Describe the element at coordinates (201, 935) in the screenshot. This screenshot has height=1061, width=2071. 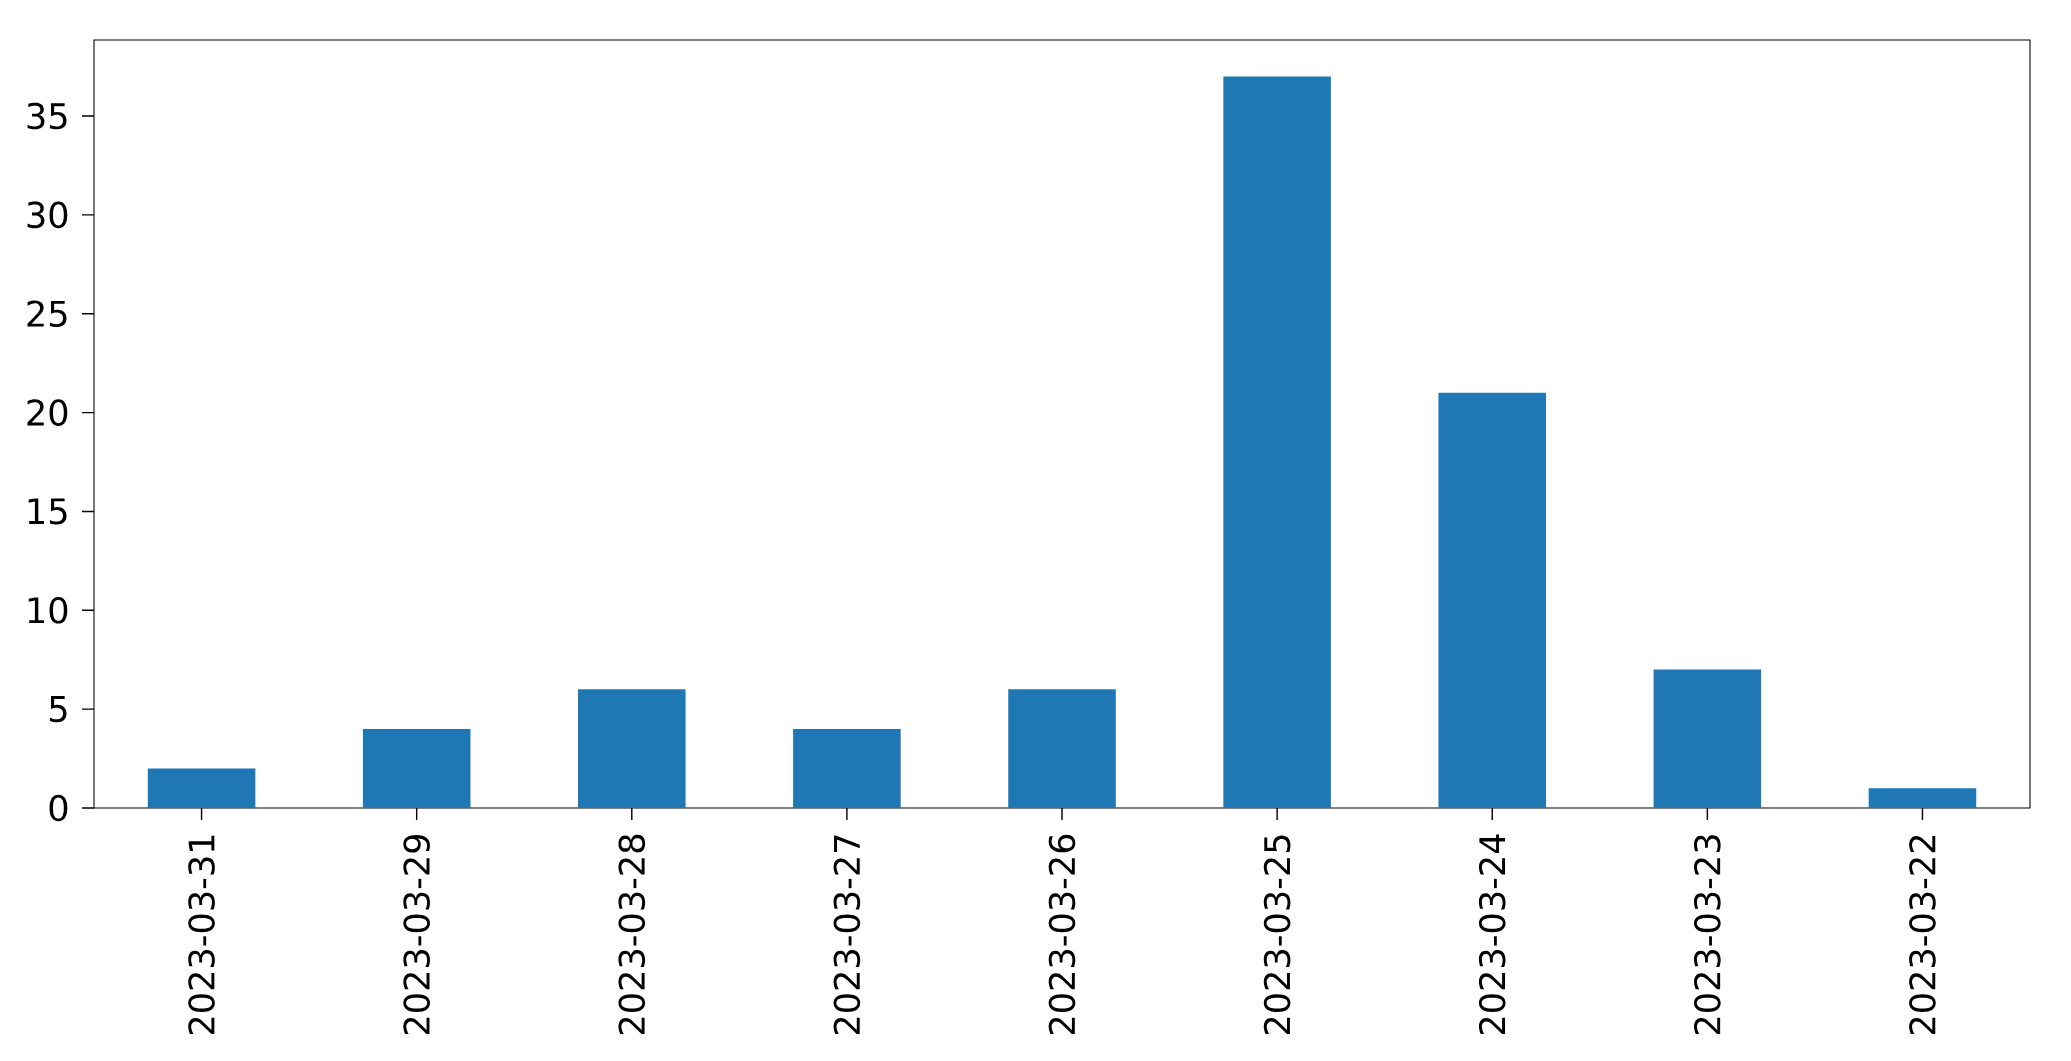
I see `x-tick-label: 2023-03-31` at that location.